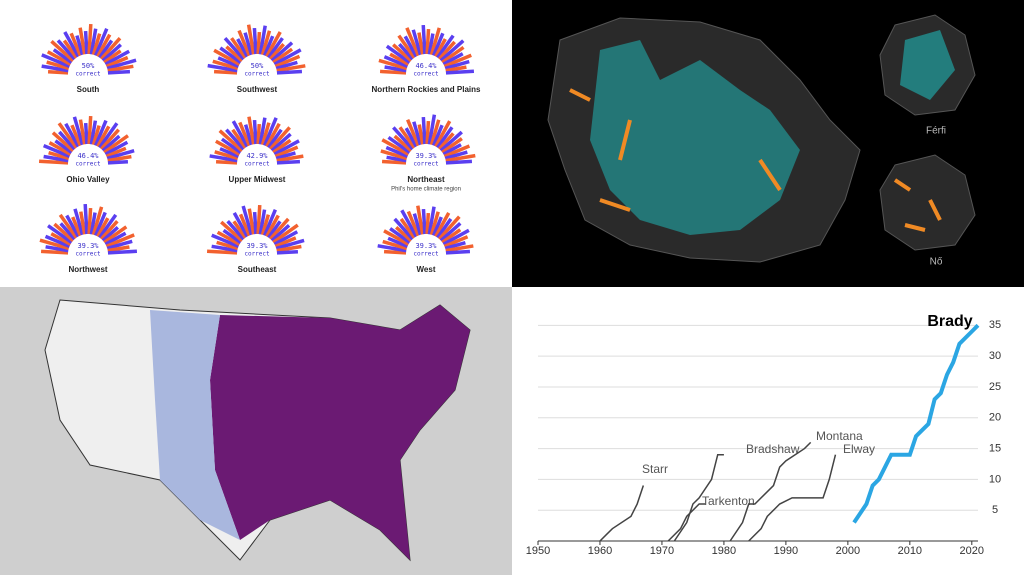  I want to click on region: West, so click(426, 269).